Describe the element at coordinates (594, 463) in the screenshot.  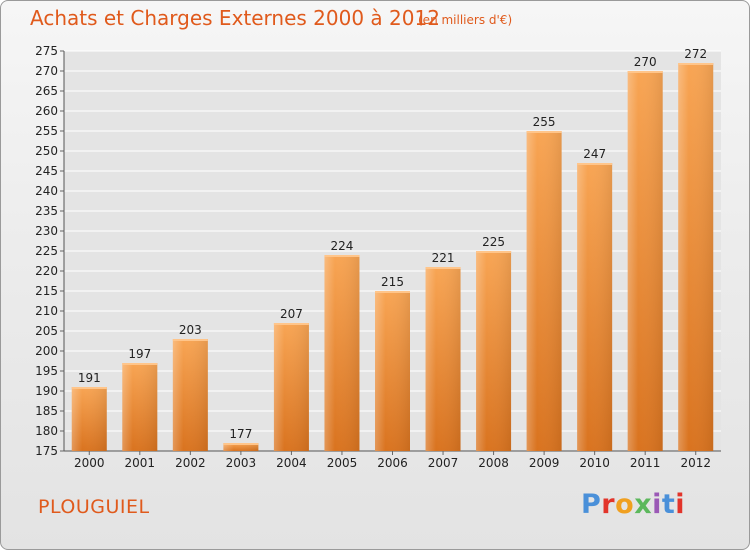
I see `x-tick-label: 2010` at that location.